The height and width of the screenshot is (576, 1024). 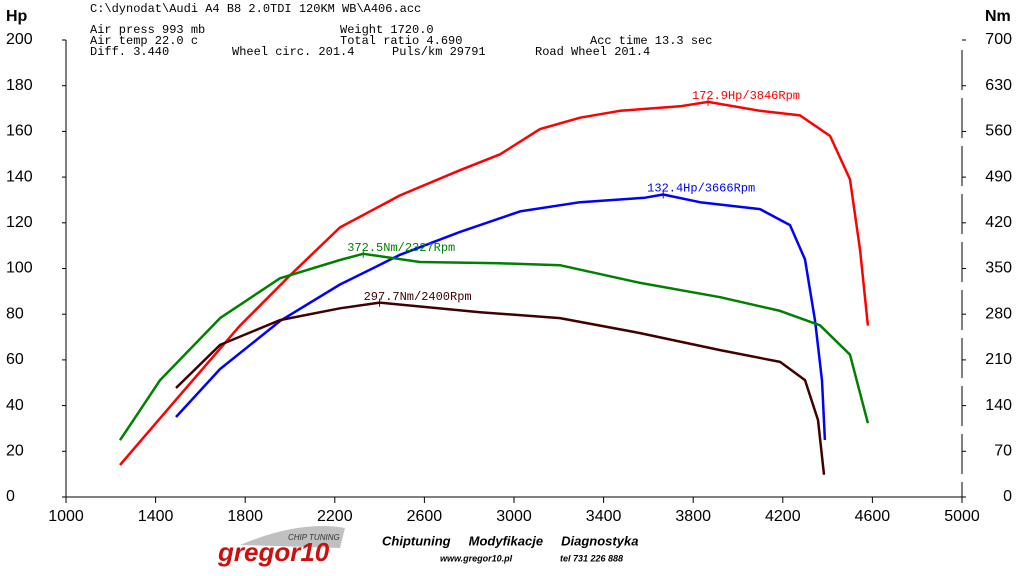 I want to click on x-tick-label: 1000, so click(x=66, y=516).